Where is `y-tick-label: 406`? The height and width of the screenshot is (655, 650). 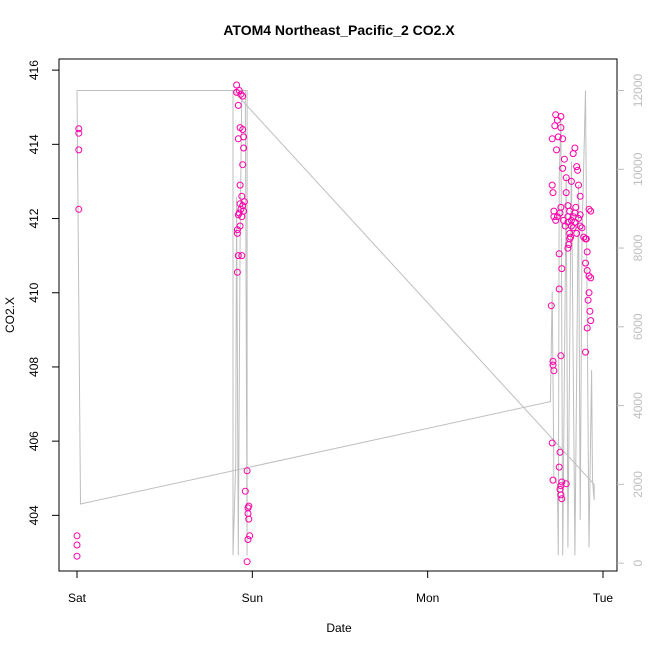
y-tick-label: 406 is located at coordinates (34, 441).